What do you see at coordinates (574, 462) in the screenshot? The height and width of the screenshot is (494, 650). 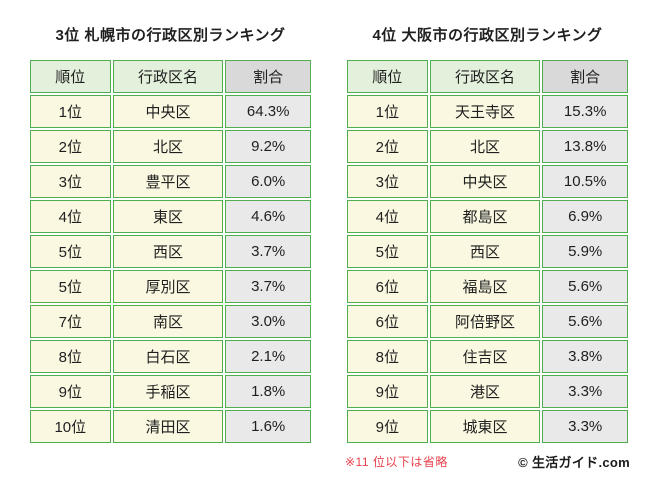 I see `site-credit: © 生活ガイド.com` at bounding box center [574, 462].